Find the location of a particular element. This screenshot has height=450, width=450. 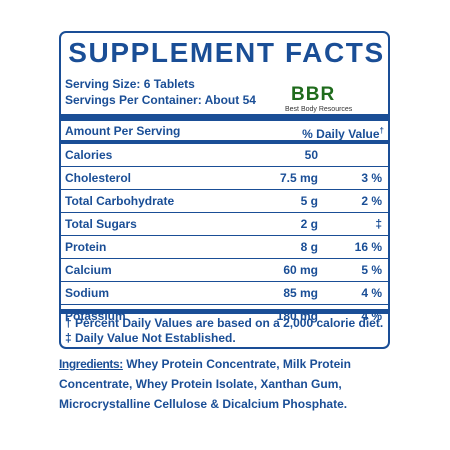

nutrient-name: Total Sugars is located at coordinates (101, 224).